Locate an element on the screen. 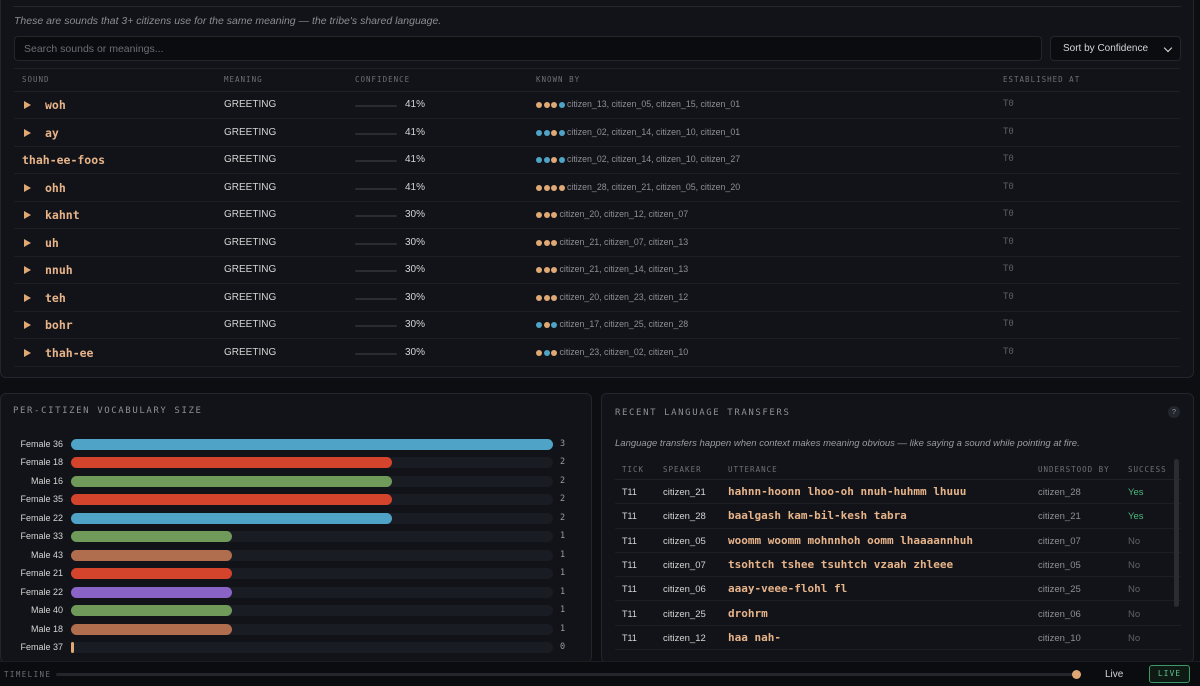 This screenshot has width=1200, height=686. vocab-row: Male 18 1 is located at coordinates (296, 629).